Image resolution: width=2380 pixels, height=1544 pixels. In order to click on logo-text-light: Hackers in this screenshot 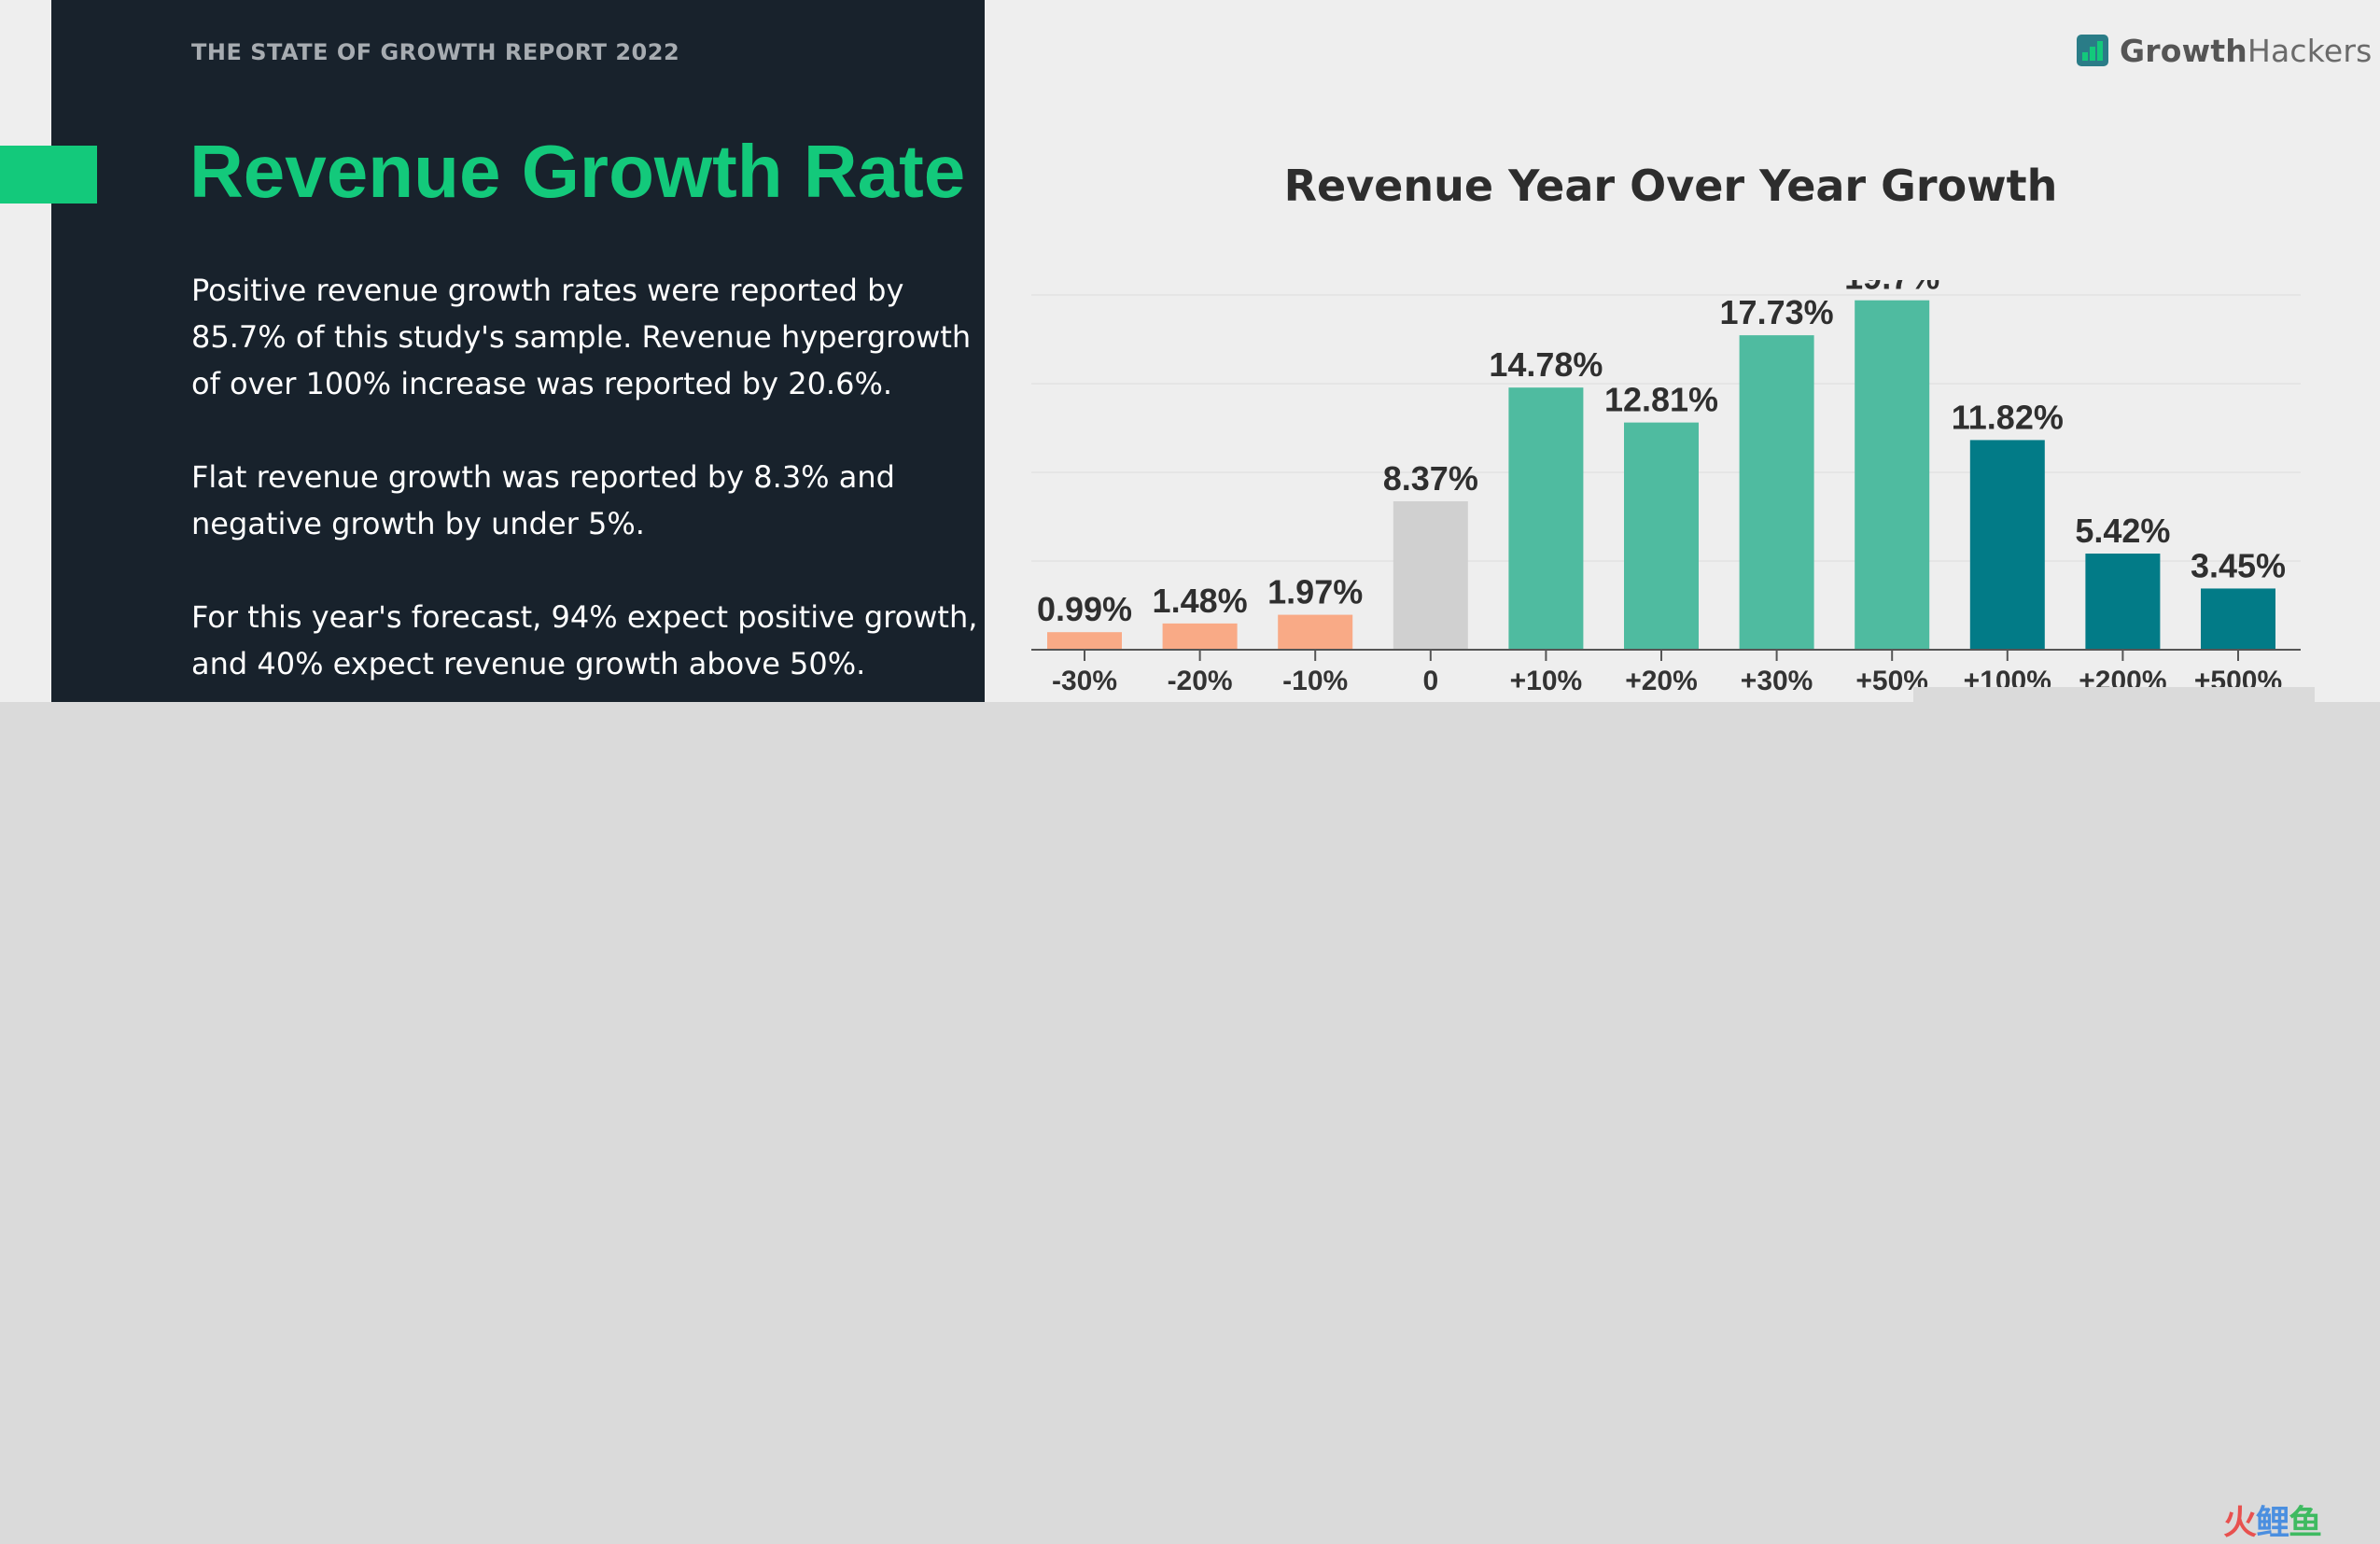, I will do `click(2310, 51)`.